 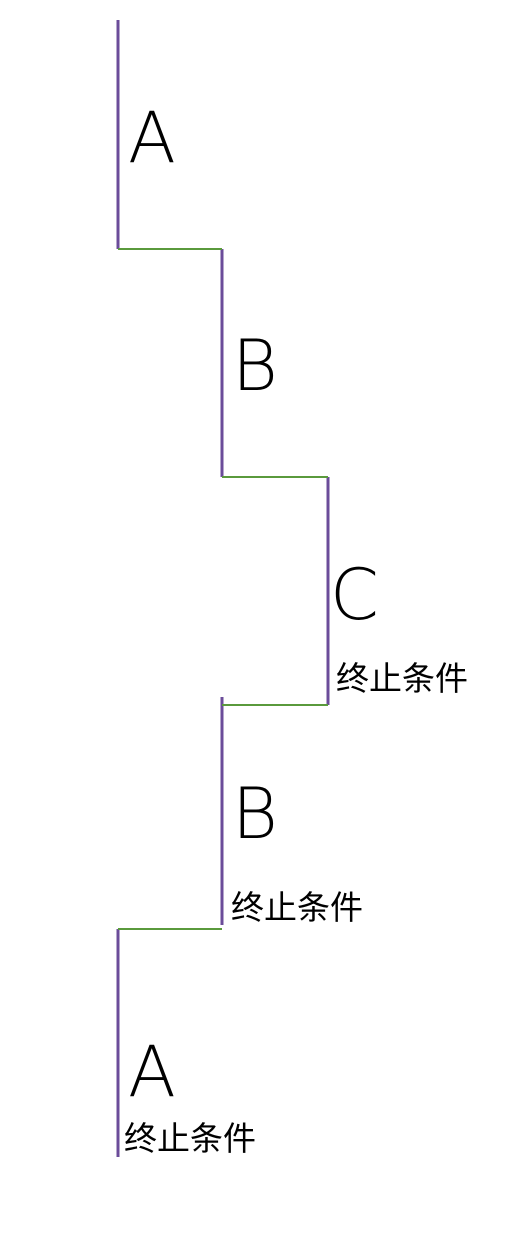 What do you see at coordinates (152, 138) in the screenshot?
I see `label-a-top: A` at bounding box center [152, 138].